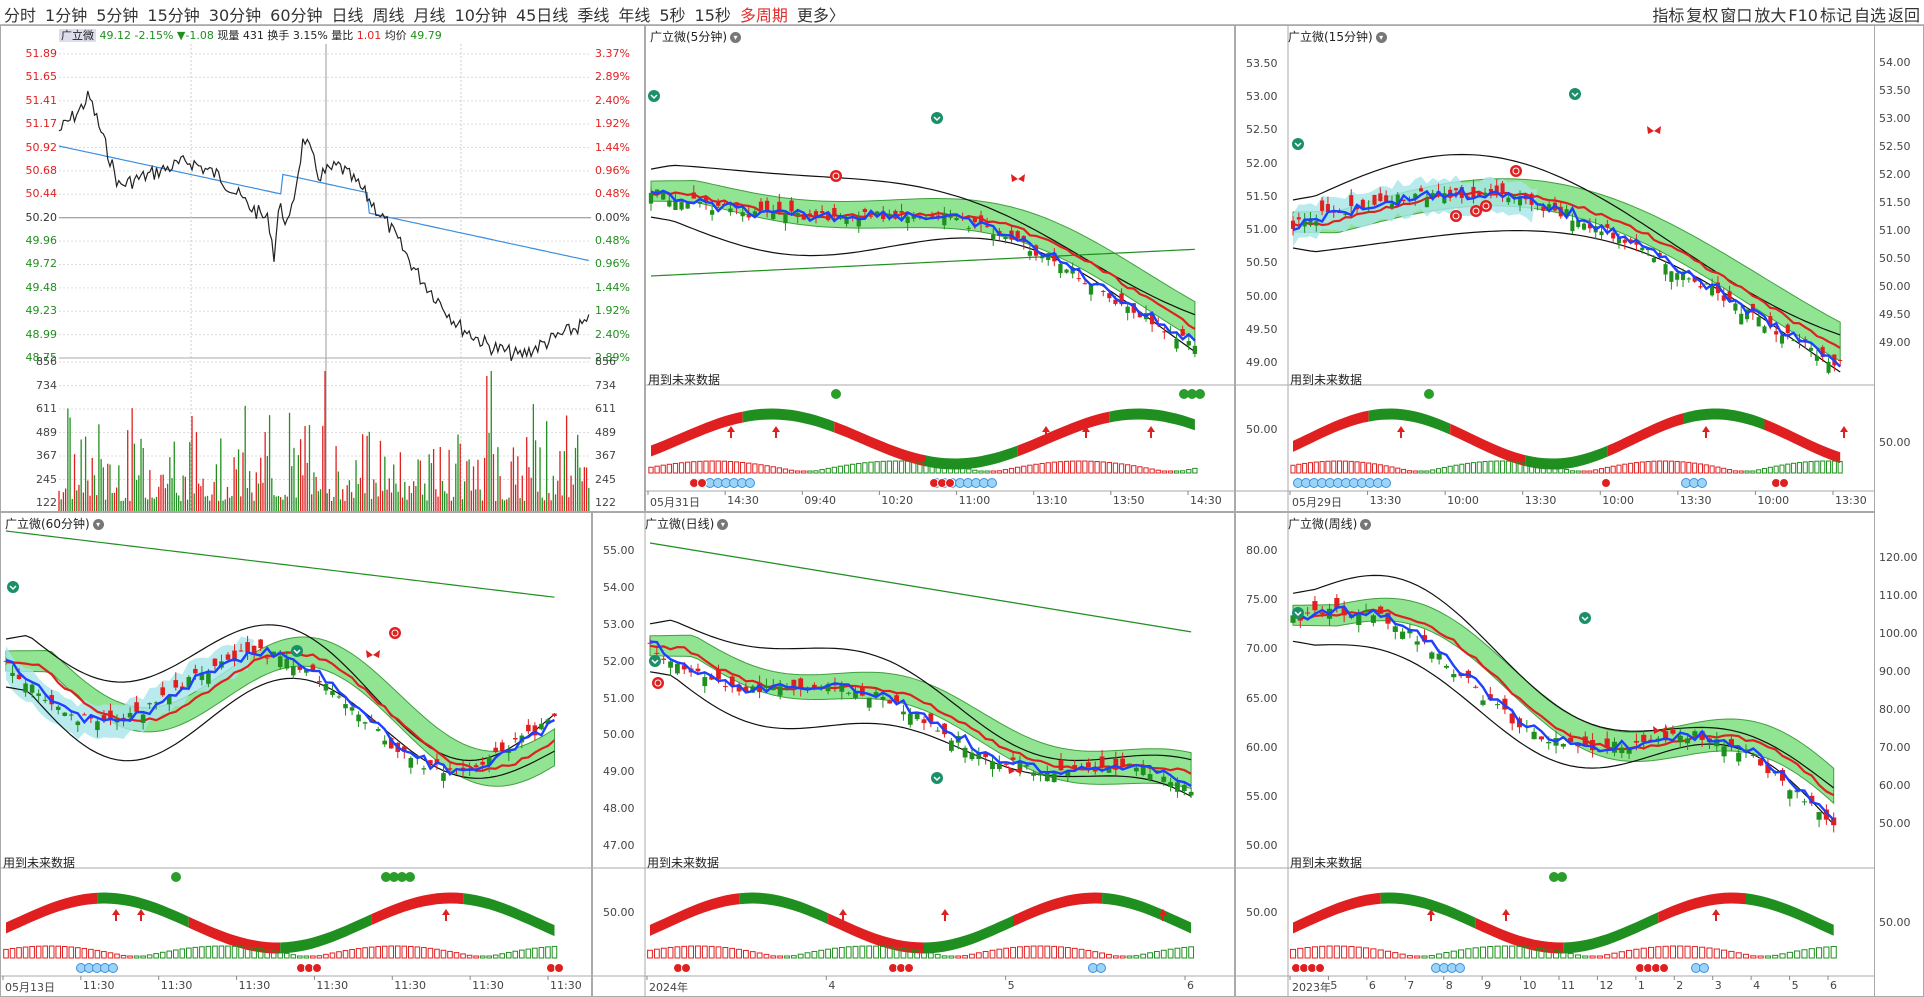 The image size is (1924, 997). What do you see at coordinates (1835, 15) in the screenshot?
I see `tool-button: 标记` at bounding box center [1835, 15].